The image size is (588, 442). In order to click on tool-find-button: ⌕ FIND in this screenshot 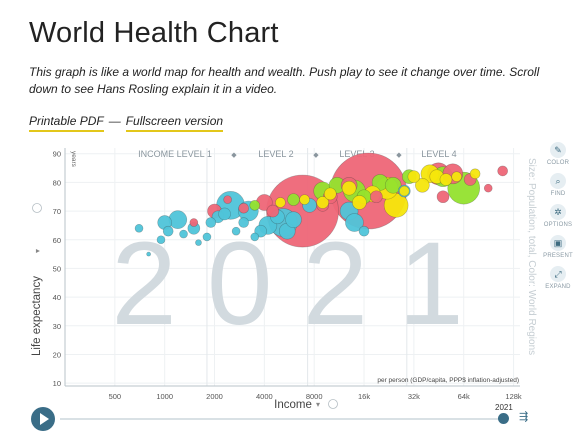, I will do `click(558, 188)`.